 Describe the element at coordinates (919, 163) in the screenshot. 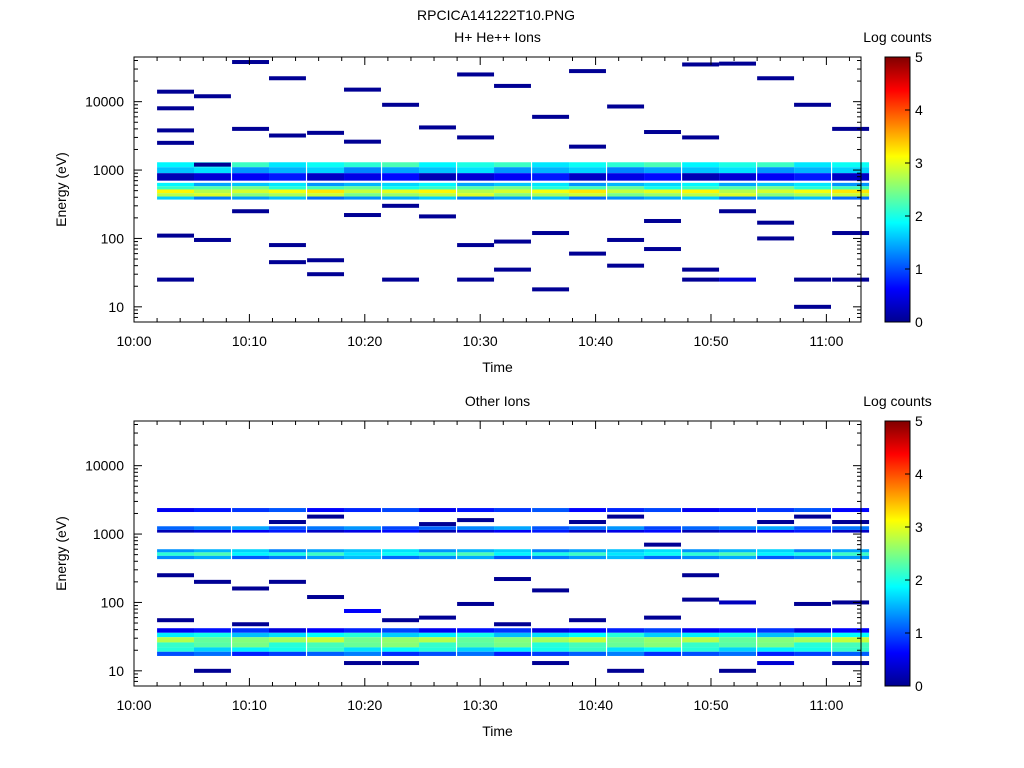

I see `colorbar-tick-label: 3` at that location.